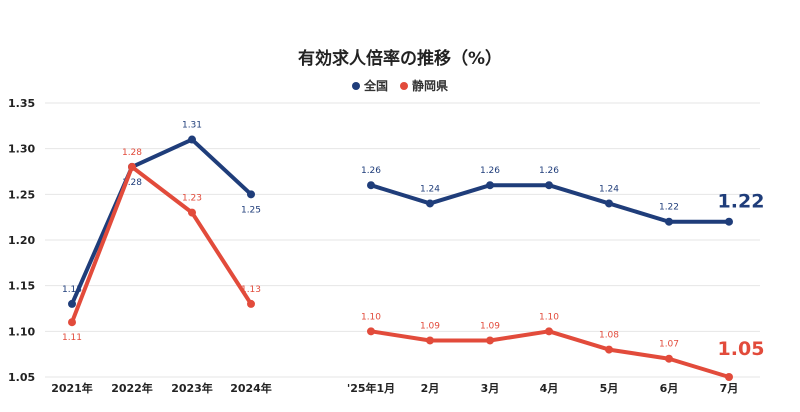  I want to click on legend-marker-shizuoka, so click(404, 85).